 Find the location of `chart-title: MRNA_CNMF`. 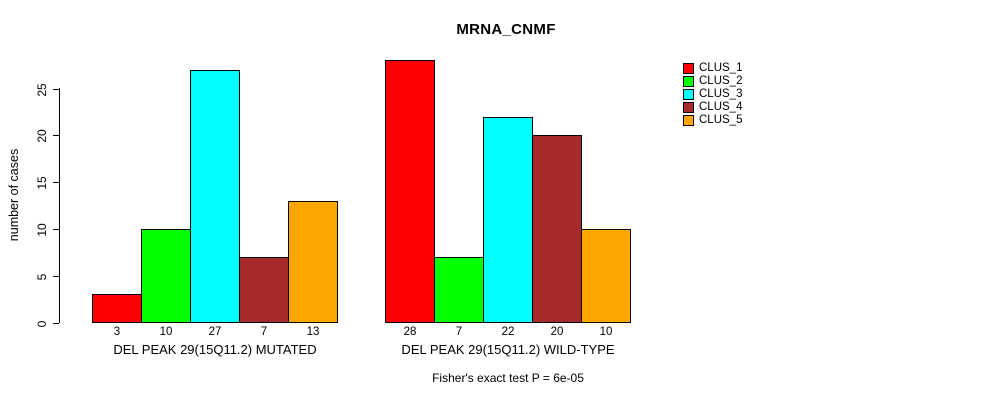

chart-title: MRNA_CNMF is located at coordinates (506, 29).